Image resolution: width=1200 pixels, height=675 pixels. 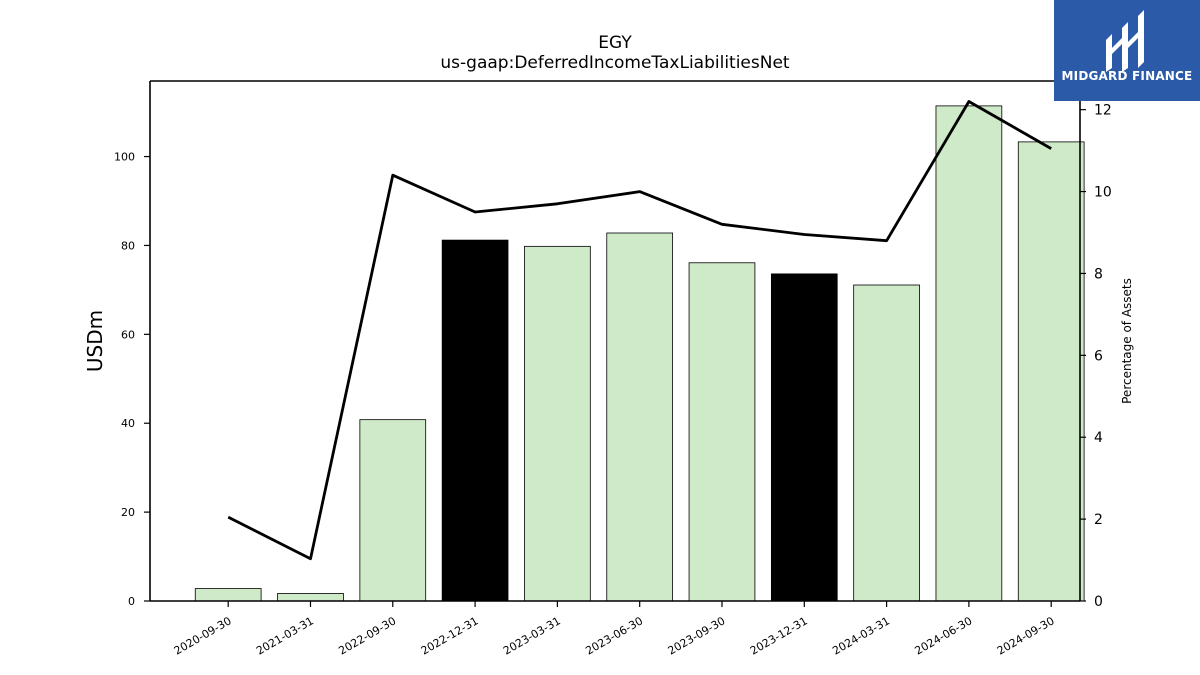 I want to click on x-tick-label: 2020-09-30, so click(x=203, y=635).